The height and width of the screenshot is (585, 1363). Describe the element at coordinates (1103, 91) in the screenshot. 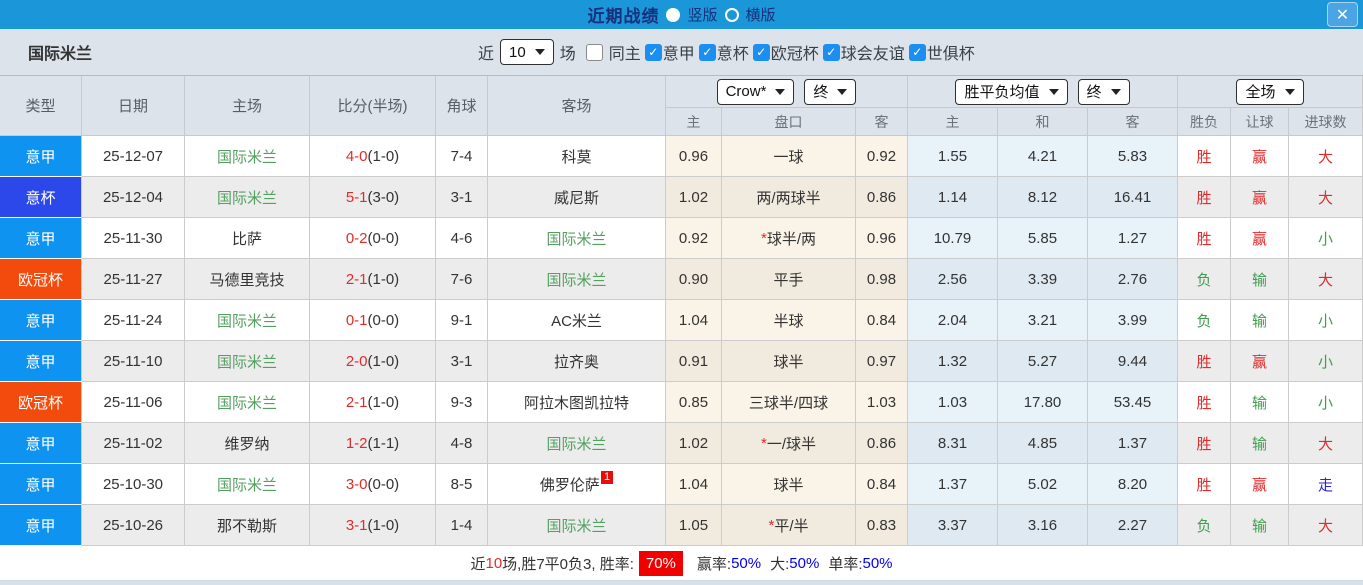

I see `europe-odds-time-select: 终` at that location.